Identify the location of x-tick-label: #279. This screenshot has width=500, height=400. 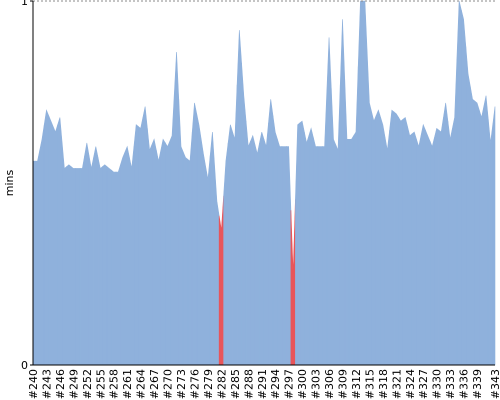
(208, 384).